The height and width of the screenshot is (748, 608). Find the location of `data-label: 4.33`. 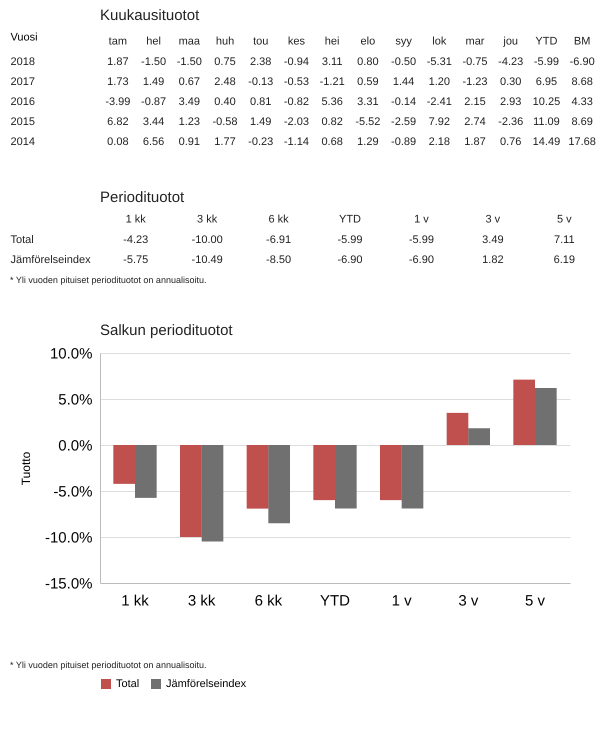

data-label: 4.33 is located at coordinates (582, 102).